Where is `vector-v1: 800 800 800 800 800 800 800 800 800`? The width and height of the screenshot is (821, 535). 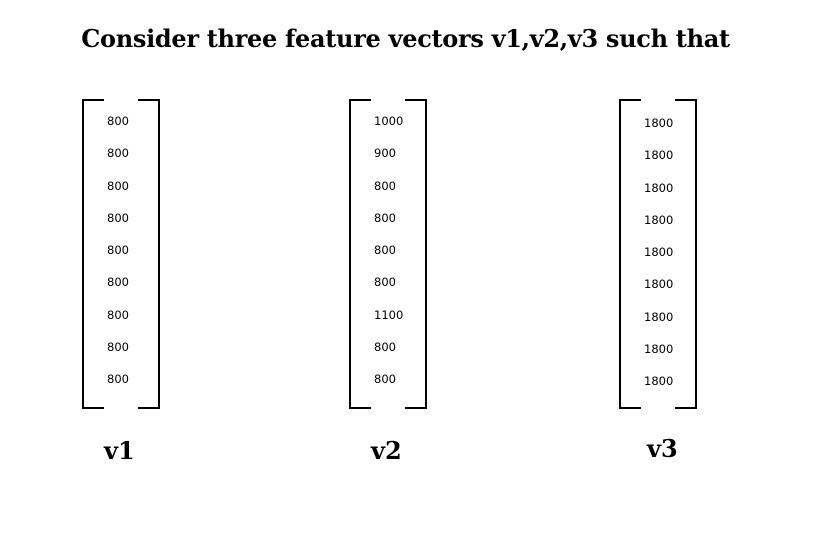
vector-v1: 800 800 800 800 800 800 800 800 800 is located at coordinates (121, 254).